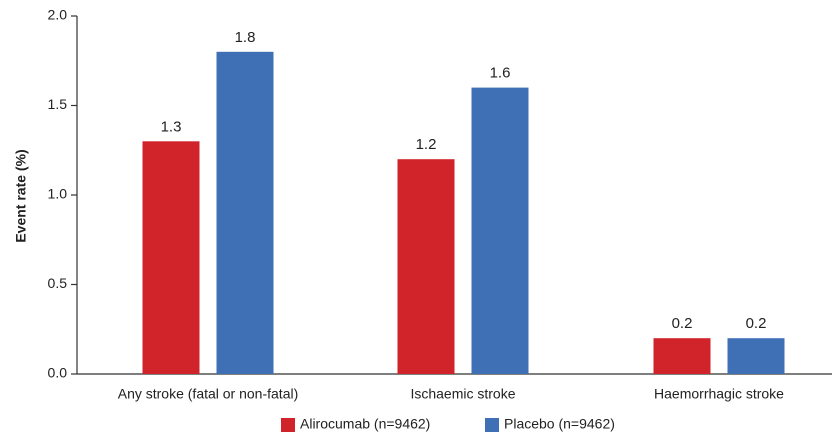  I want to click on x-tick-label: Haemorrhagic stroke, so click(719, 394).